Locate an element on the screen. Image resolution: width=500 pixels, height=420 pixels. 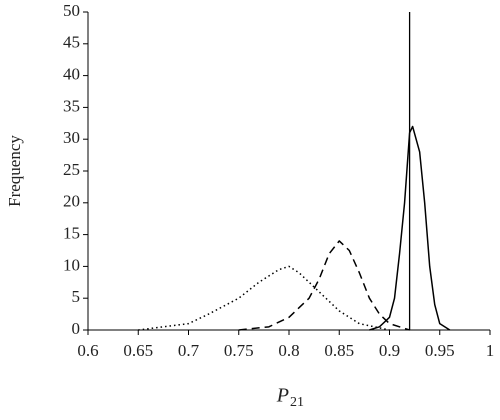
y-tick-label: 5 is located at coordinates (76, 296).